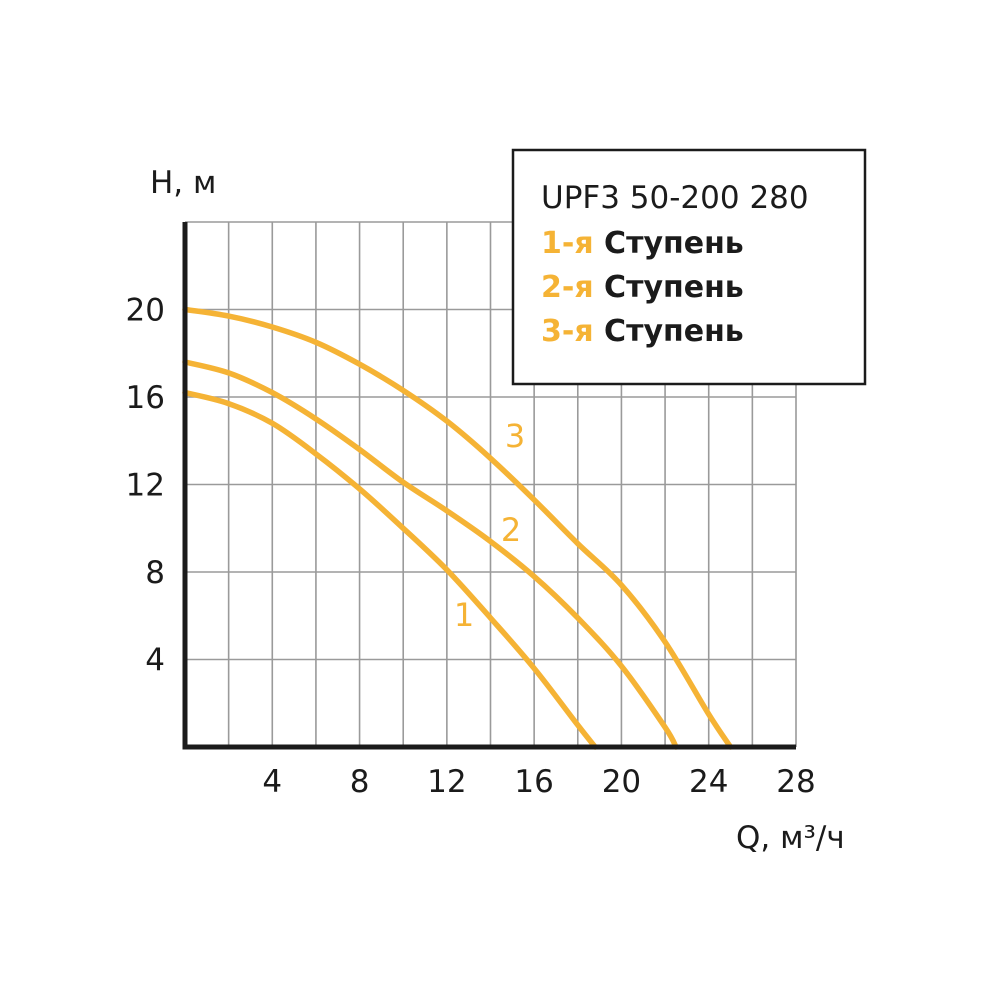 The width and height of the screenshot is (1000, 1000). Describe the element at coordinates (145, 311) in the screenshot. I see `y-tick-label: 20` at that location.